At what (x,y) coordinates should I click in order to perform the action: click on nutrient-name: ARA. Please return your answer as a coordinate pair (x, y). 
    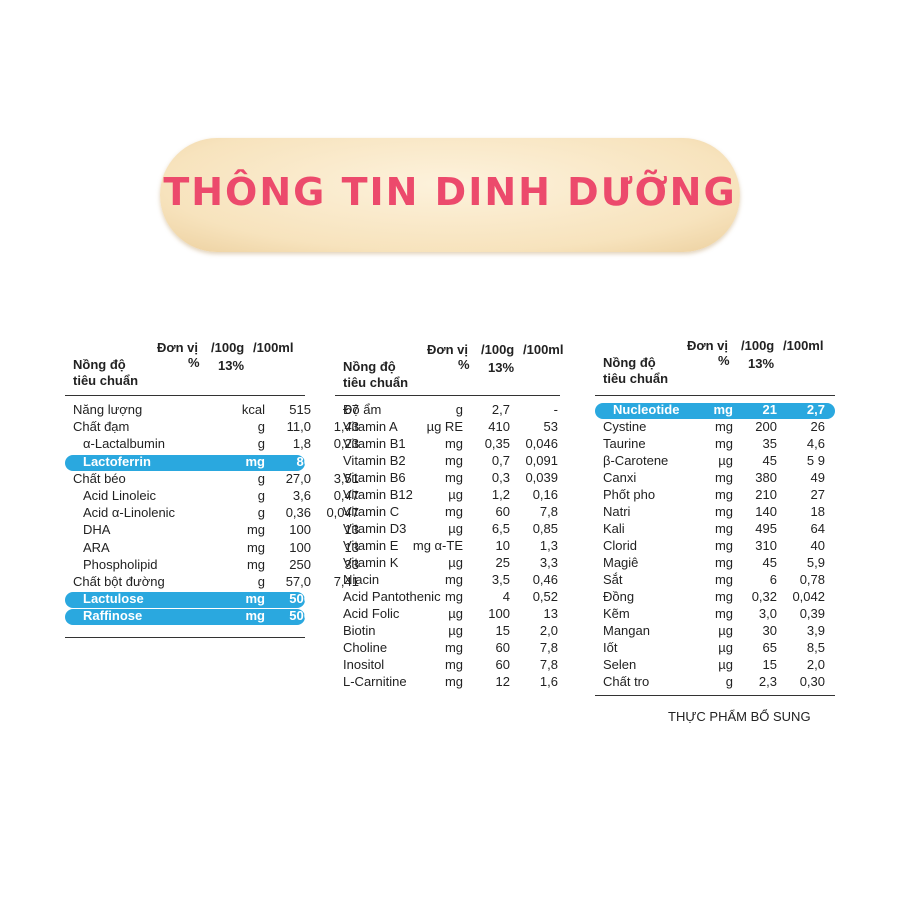
    Looking at the image, I should click on (96, 547).